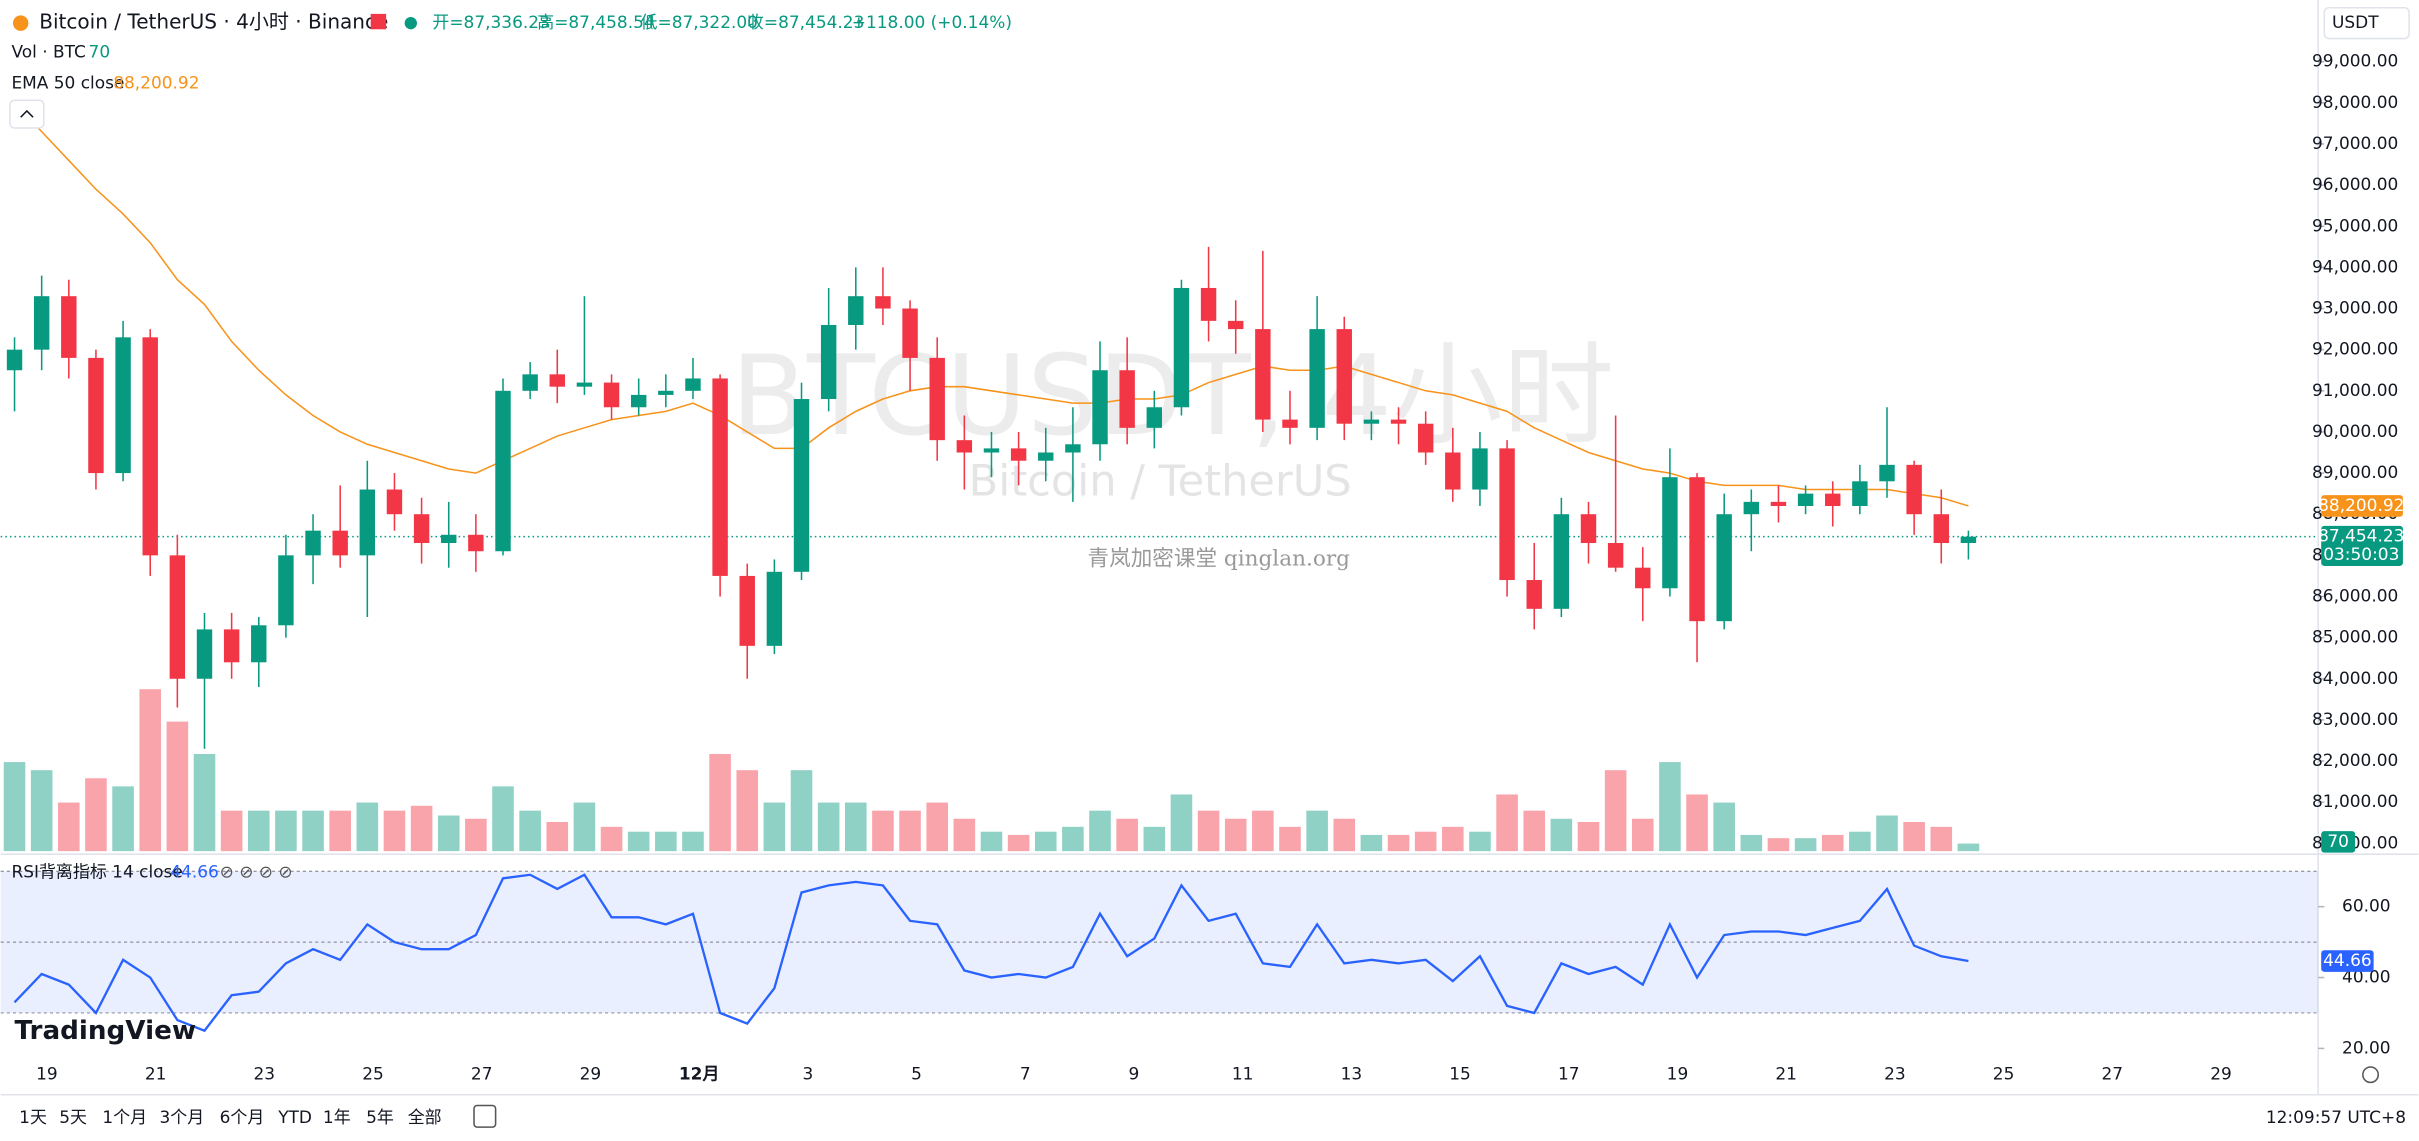 This screenshot has width=2419, height=1141. Describe the element at coordinates (67, 82) in the screenshot. I see `ema-legend: EMA 50 close` at that location.